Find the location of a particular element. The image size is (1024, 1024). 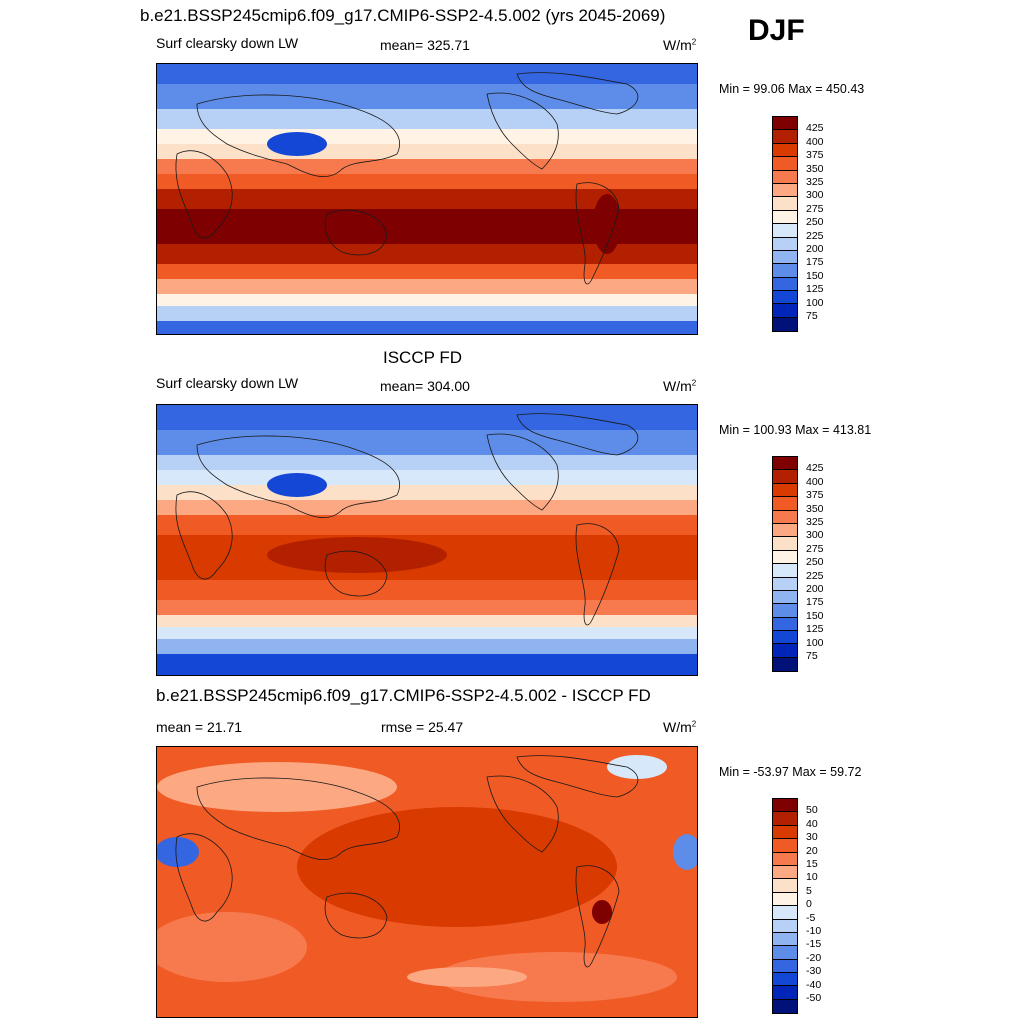

panel3-colorbar is located at coordinates (785, 906).